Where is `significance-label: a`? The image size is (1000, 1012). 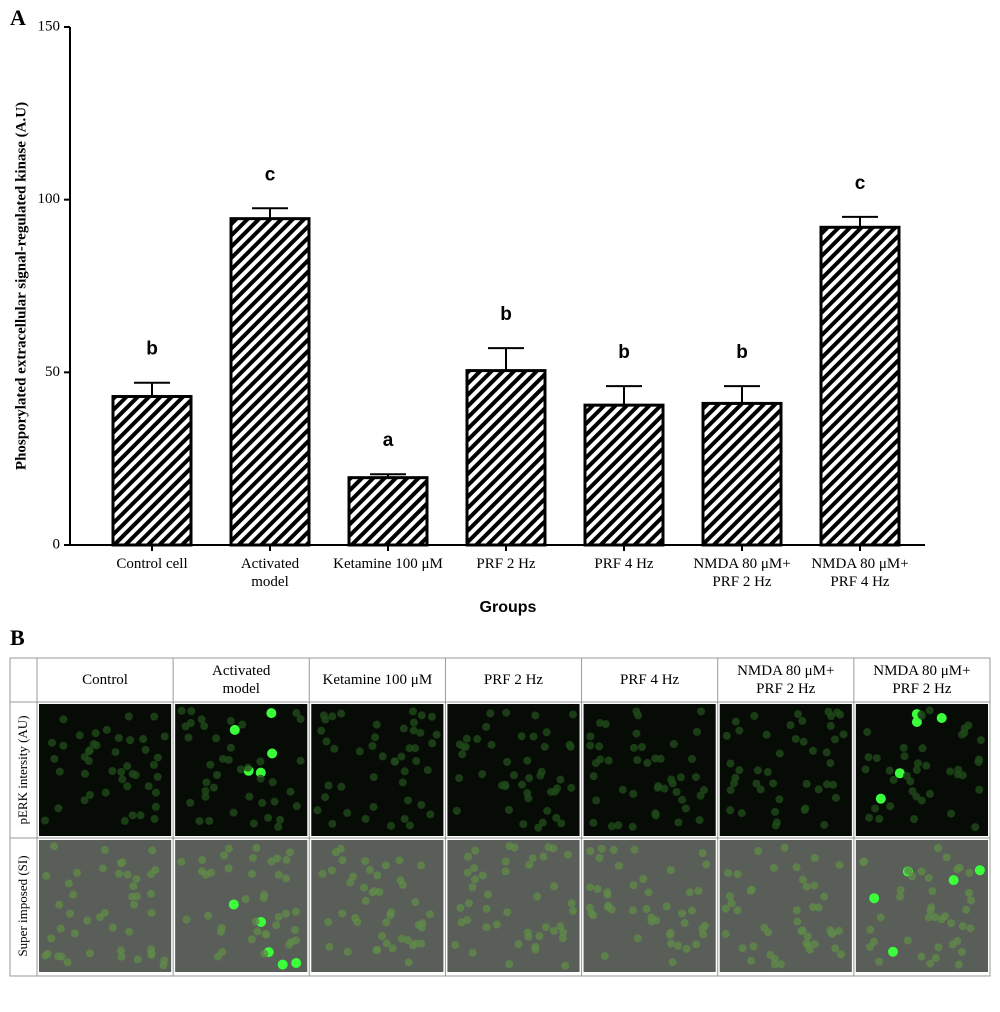 significance-label: a is located at coordinates (388, 440).